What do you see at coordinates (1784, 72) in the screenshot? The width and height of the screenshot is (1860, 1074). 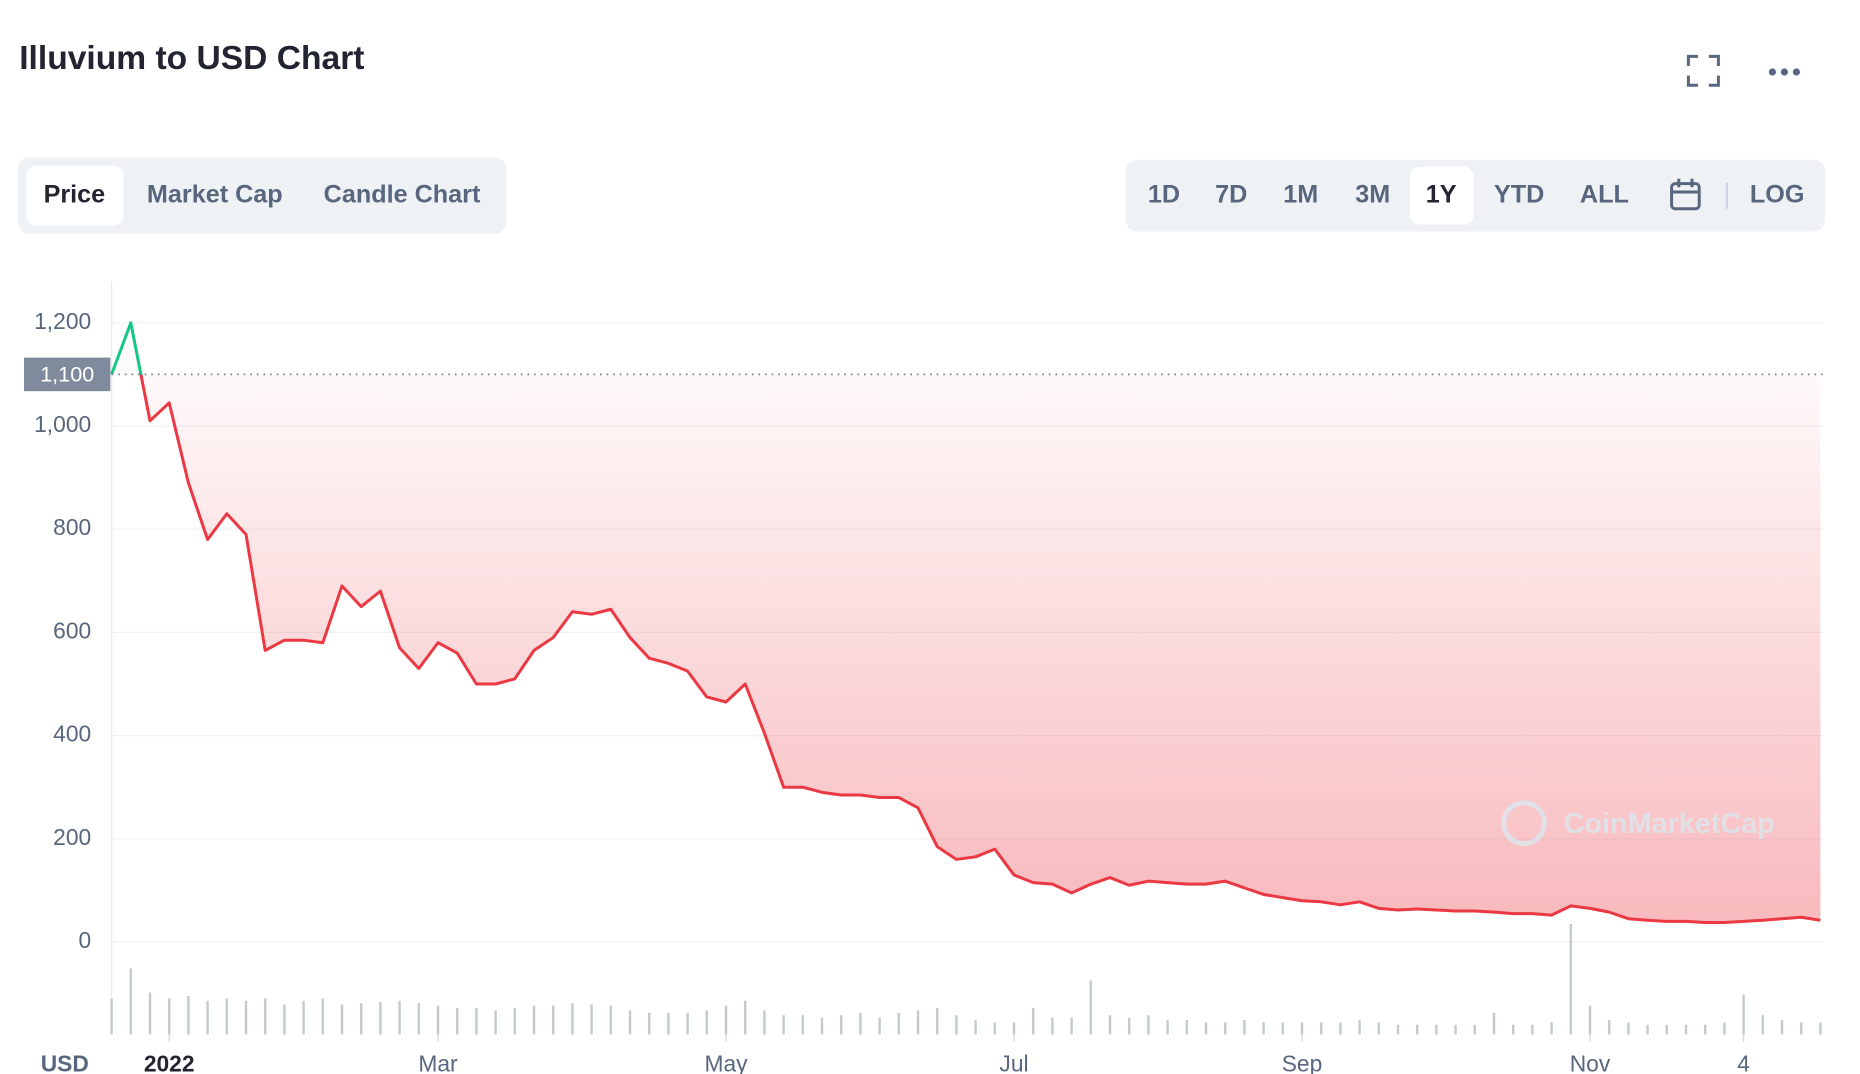 I see `more-button` at bounding box center [1784, 72].